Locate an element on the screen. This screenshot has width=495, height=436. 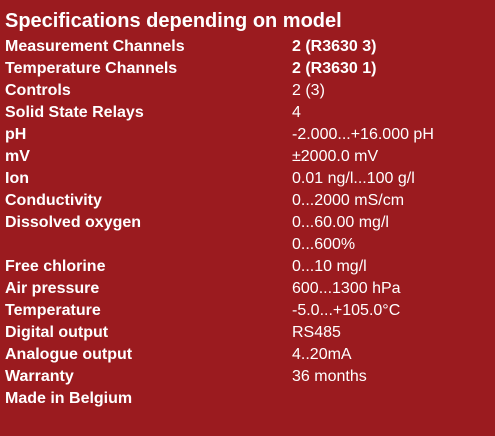
spec-value: -2.000...+16.000 pH is located at coordinates (363, 134).